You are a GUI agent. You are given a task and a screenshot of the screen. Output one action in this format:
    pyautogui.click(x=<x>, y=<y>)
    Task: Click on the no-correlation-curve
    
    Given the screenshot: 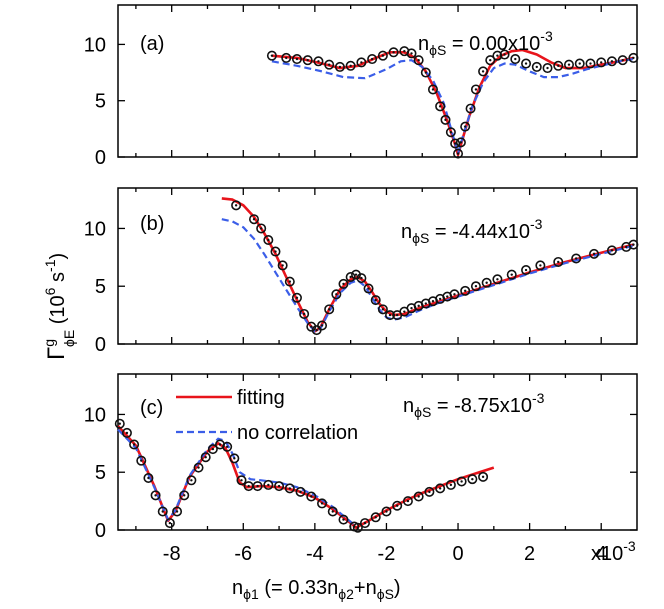 What is the action you would take?
    pyautogui.click(x=452, y=107)
    